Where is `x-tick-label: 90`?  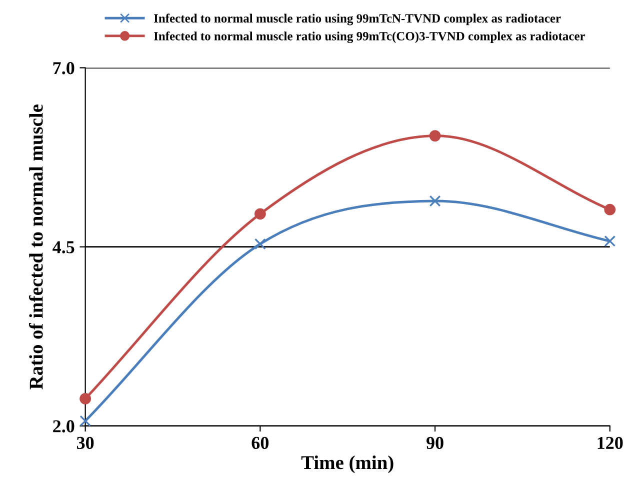 x-tick-label: 90 is located at coordinates (435, 443).